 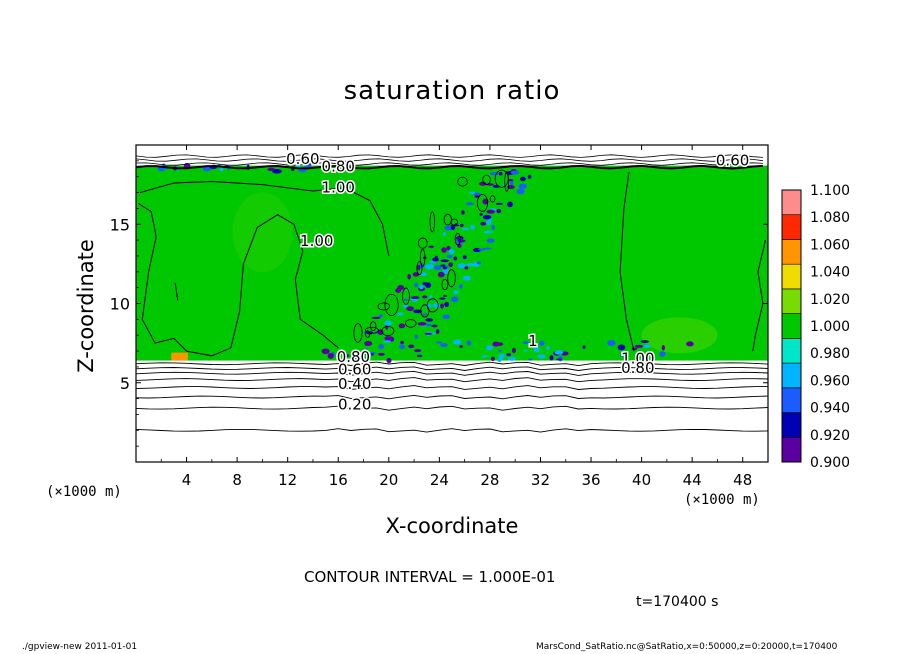 What do you see at coordinates (732, 160) in the screenshot?
I see `contour-label: 0.60` at bounding box center [732, 160].